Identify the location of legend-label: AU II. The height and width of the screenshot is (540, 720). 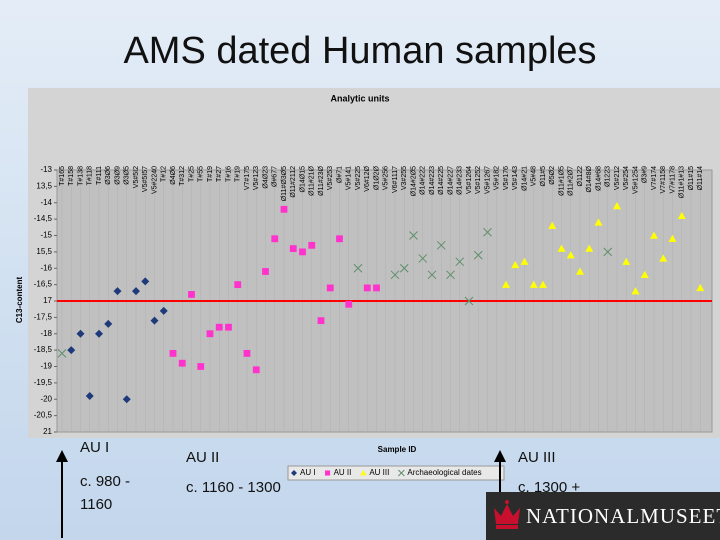
(343, 472).